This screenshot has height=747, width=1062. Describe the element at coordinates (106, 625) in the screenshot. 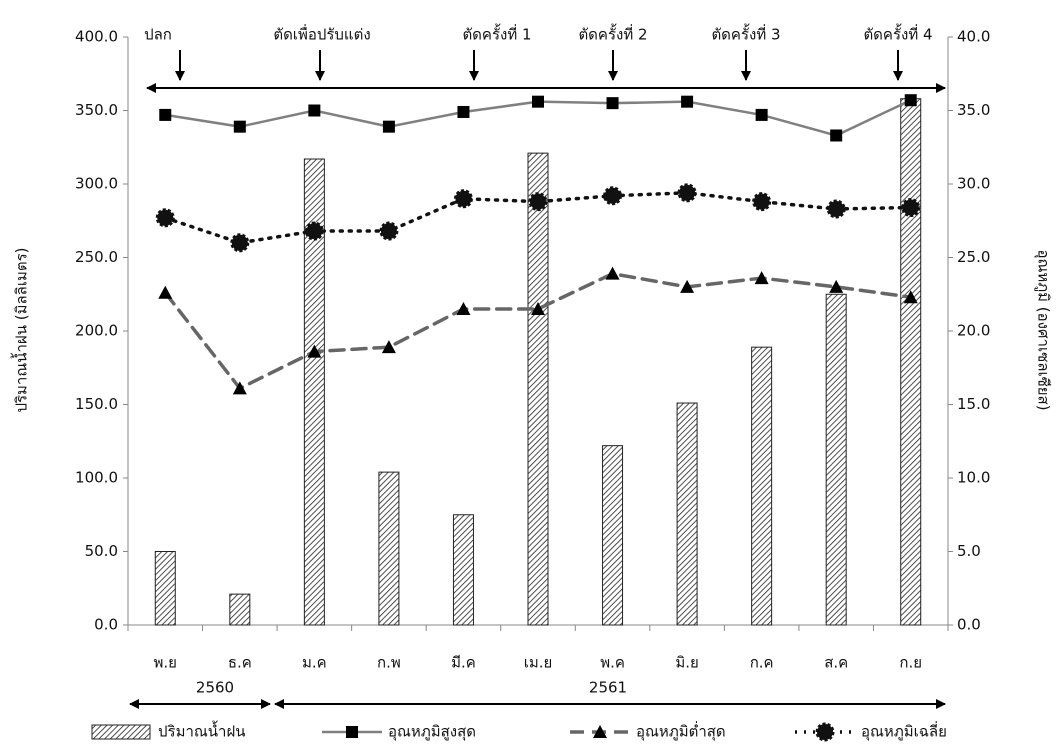

I see `y-tick-label: 0.0` at that location.